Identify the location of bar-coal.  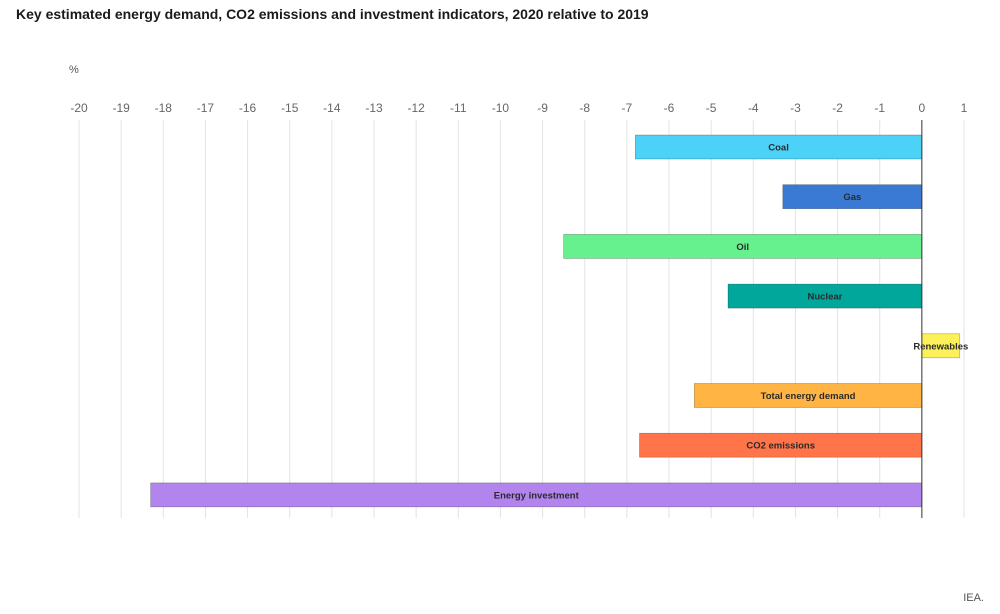
(778, 147).